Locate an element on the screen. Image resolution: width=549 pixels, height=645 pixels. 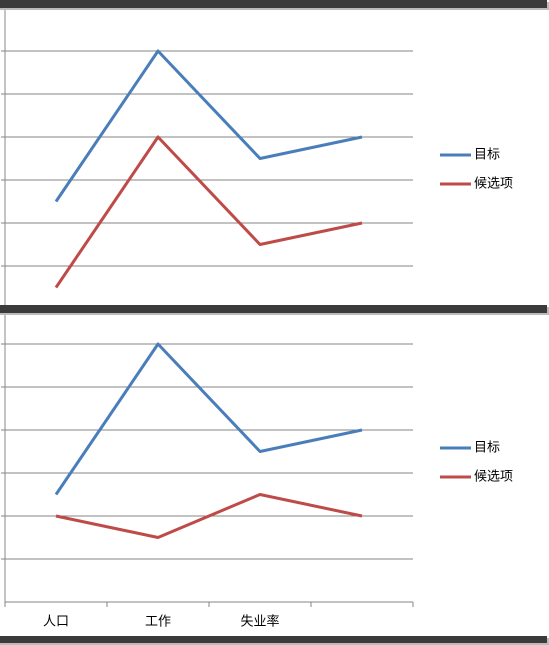
x-tick-label: 失业率 is located at coordinates (259, 622).